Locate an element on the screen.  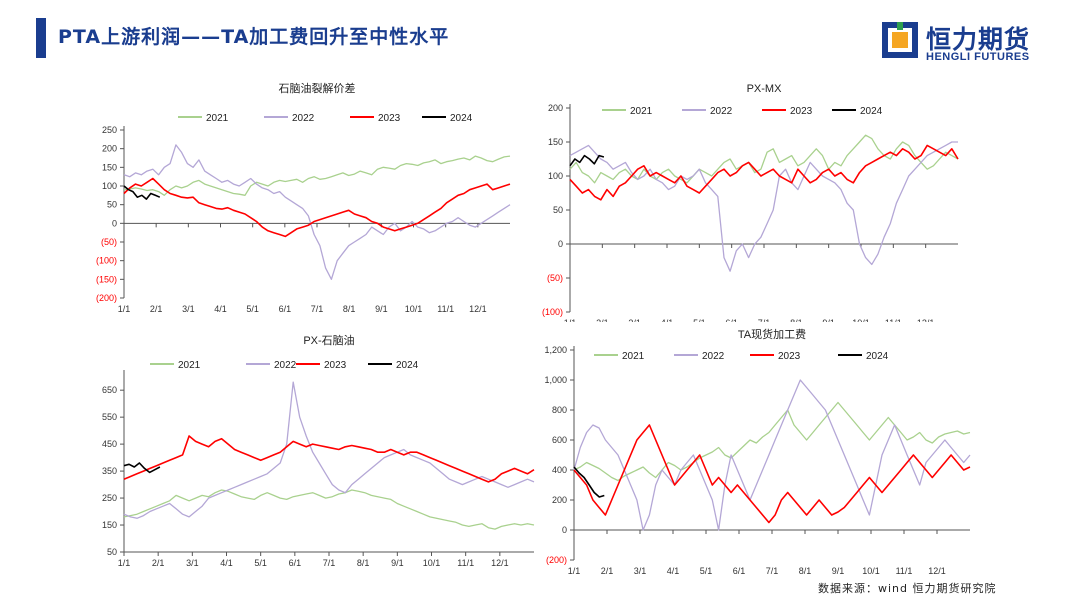
y-tick-label: (100) is located at coordinates (106, 261).